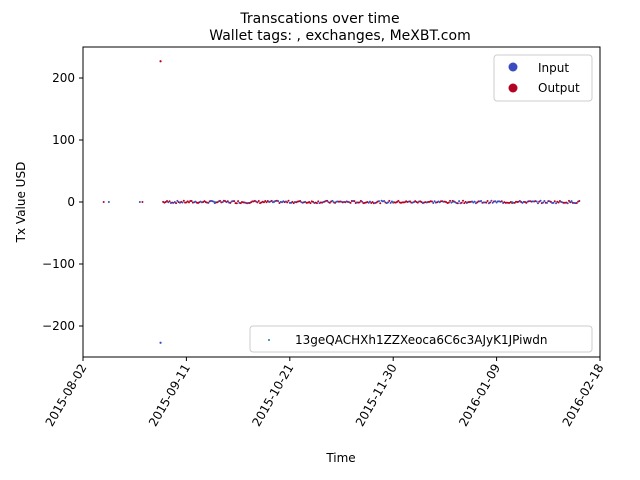 This screenshot has width=640, height=480. Describe the element at coordinates (340, 458) in the screenshot. I see `x-axis-label: Time` at that location.